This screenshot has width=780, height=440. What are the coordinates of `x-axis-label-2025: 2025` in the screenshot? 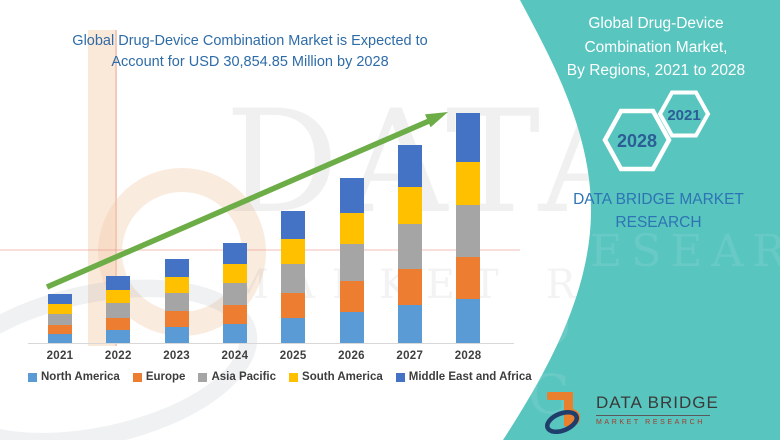 It's located at (293, 356).